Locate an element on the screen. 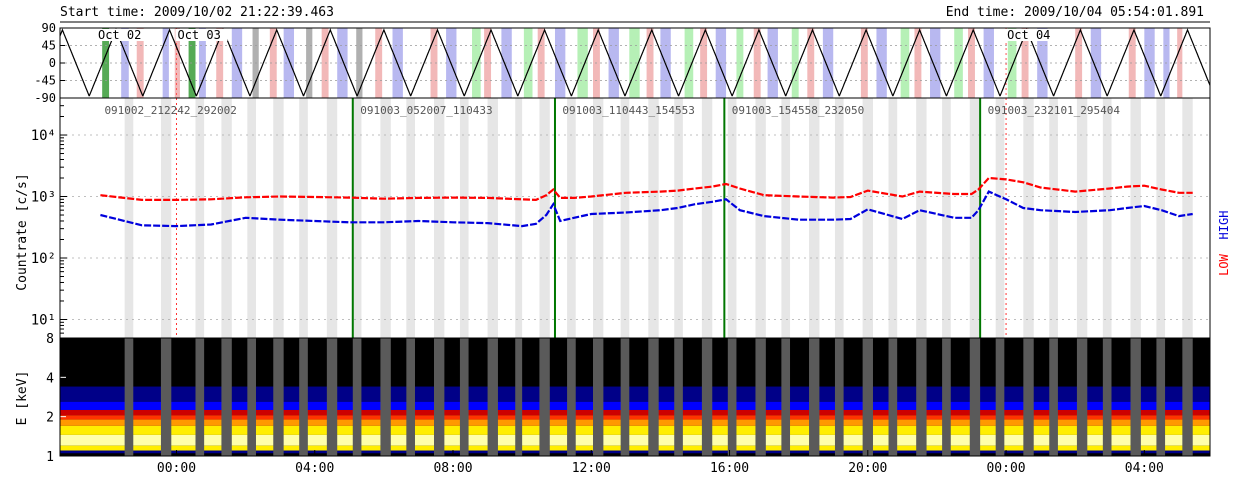 The height and width of the screenshot is (480, 1240). spectrogram-y-axis-label: E [keV] is located at coordinates (22, 398).